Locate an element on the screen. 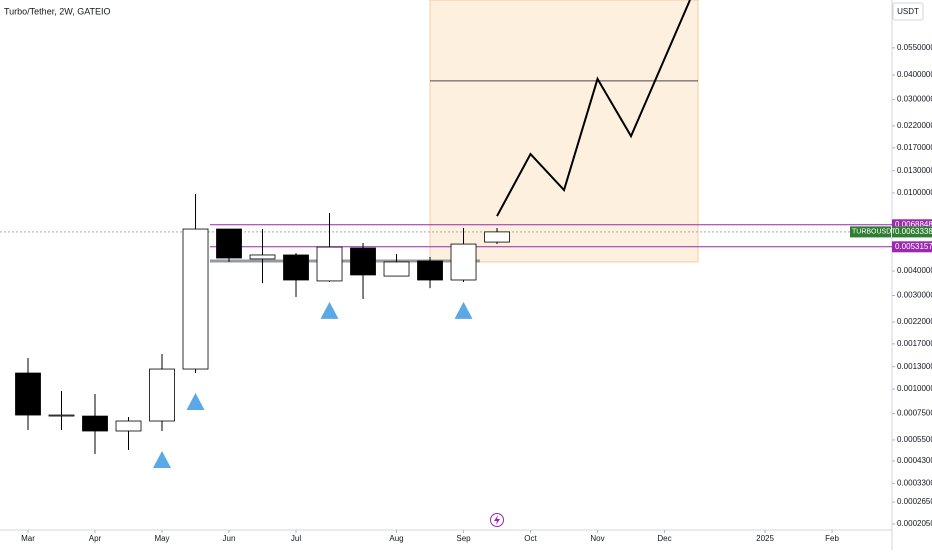 This screenshot has height=555, width=932. x-tick-label: Mar is located at coordinates (28, 538).